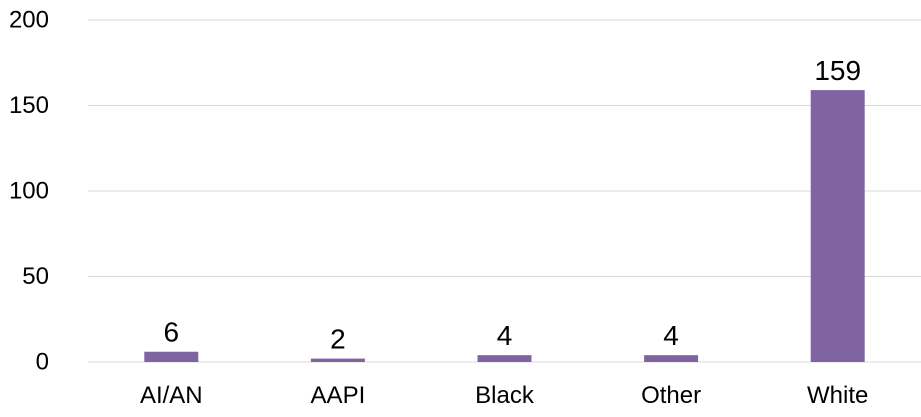 The image size is (921, 417). Describe the element at coordinates (29, 105) in the screenshot. I see `y-tick-label: 150` at that location.